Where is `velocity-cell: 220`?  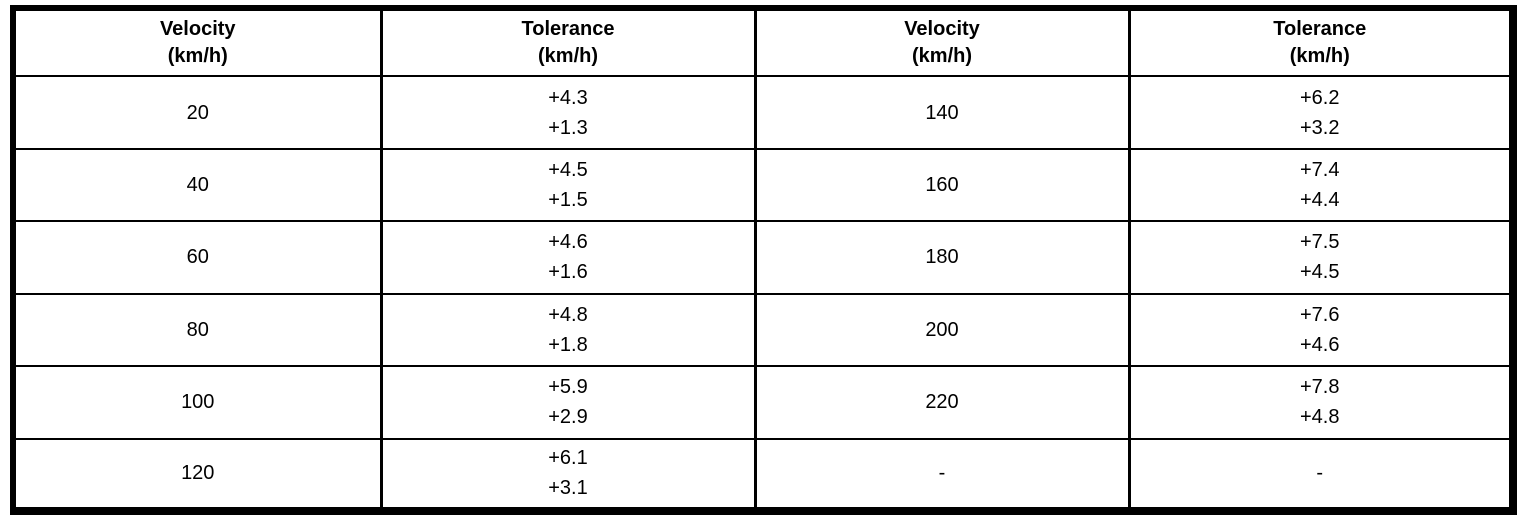 velocity-cell: 220 is located at coordinates (942, 402).